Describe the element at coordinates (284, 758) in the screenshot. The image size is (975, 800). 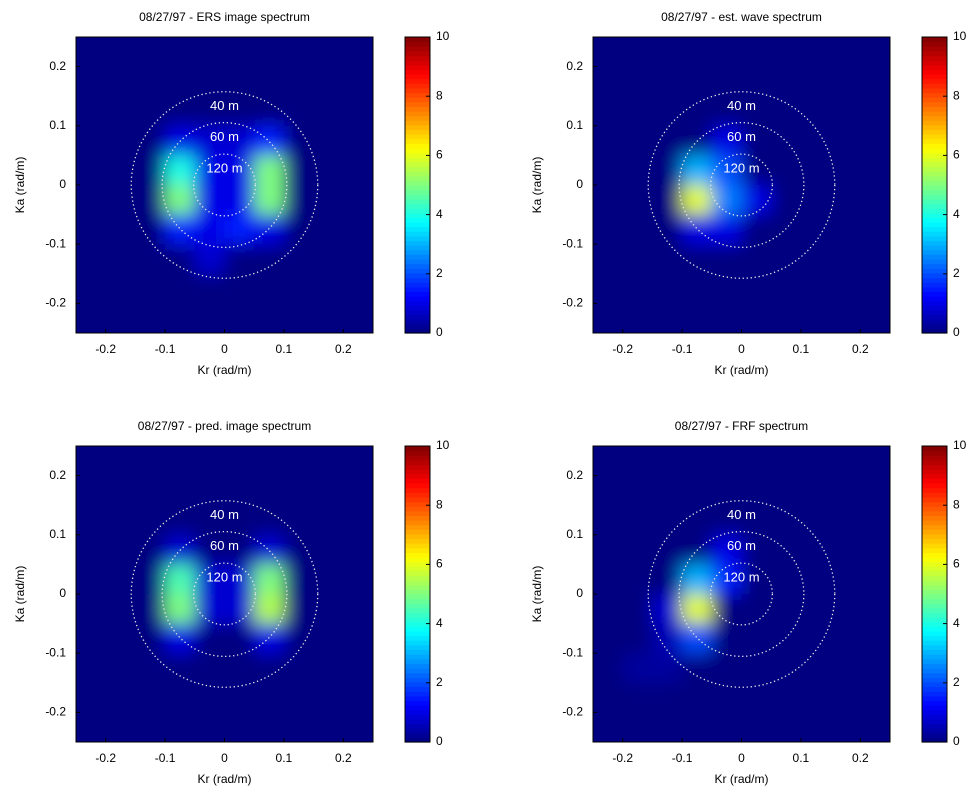
I see `x-tick-label: 0.1` at that location.